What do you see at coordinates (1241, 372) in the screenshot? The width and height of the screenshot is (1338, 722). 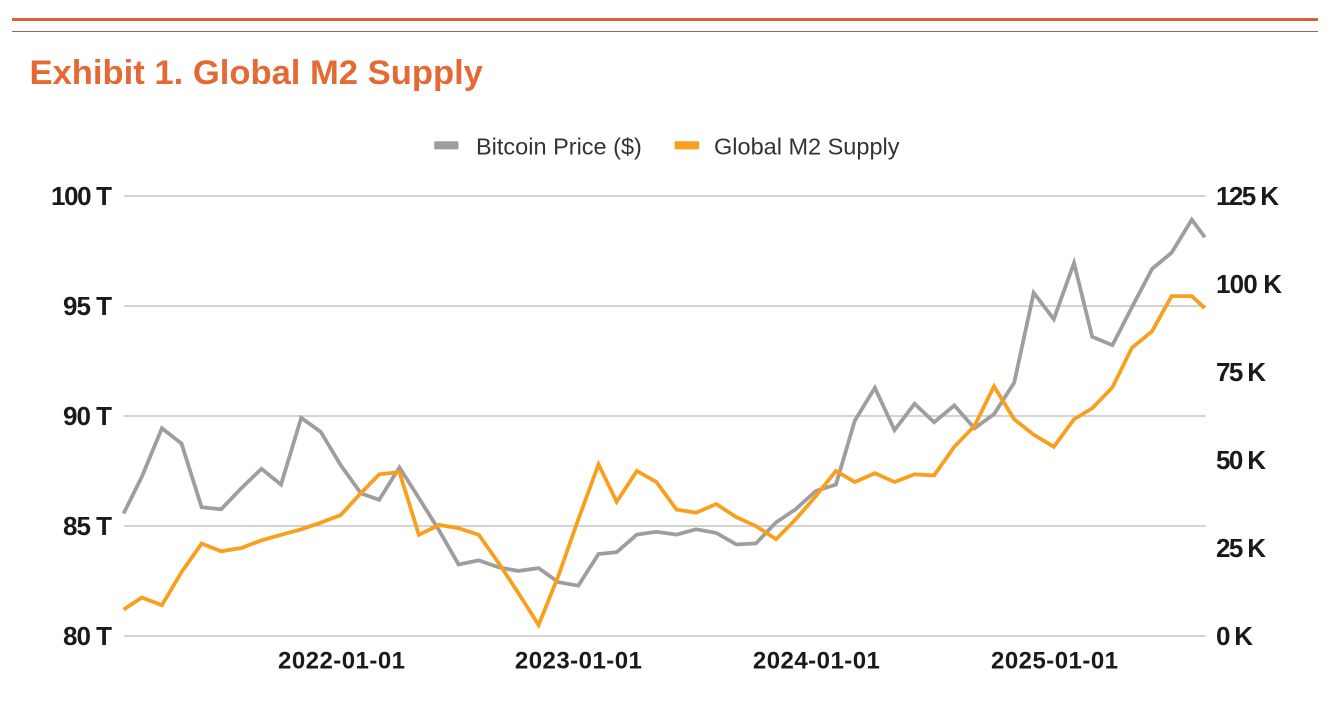 I see `svg-text: 75 K` at bounding box center [1241, 372].